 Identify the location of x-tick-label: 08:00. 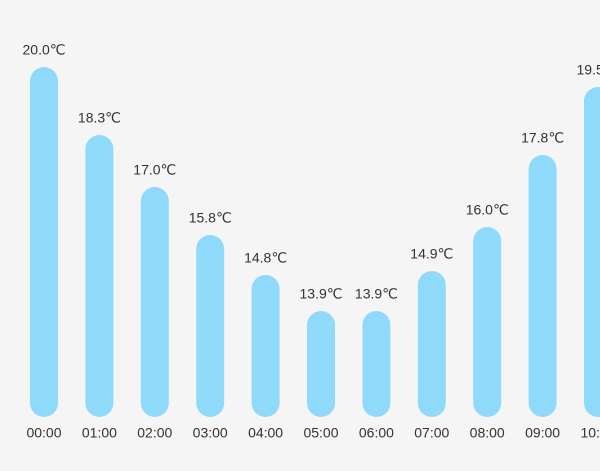
(487, 433).